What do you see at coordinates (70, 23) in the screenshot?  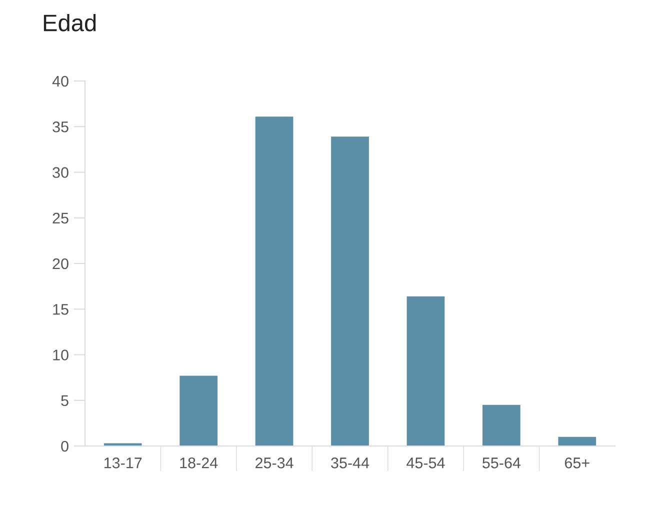 I see `chart-title: Edad` at bounding box center [70, 23].